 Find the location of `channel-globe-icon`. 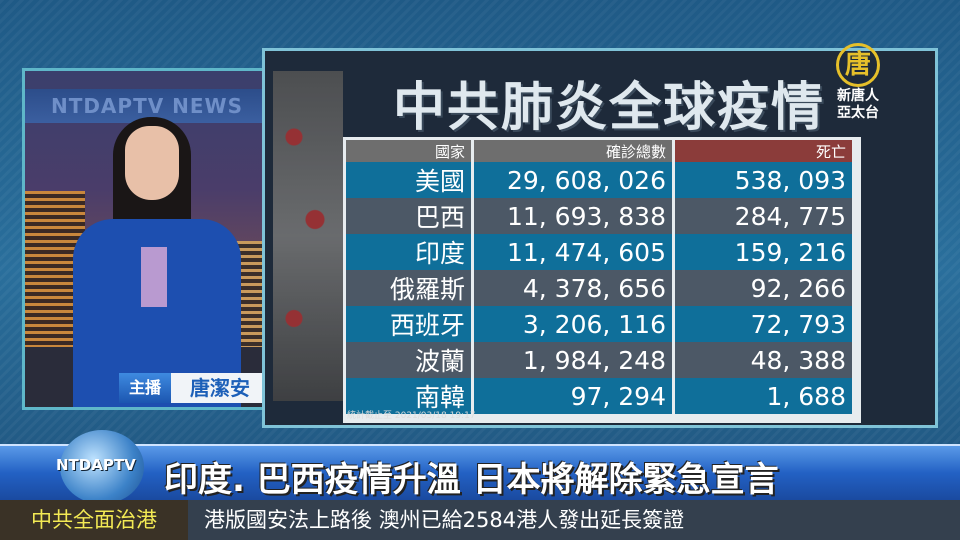

channel-globe-icon is located at coordinates (102, 467).